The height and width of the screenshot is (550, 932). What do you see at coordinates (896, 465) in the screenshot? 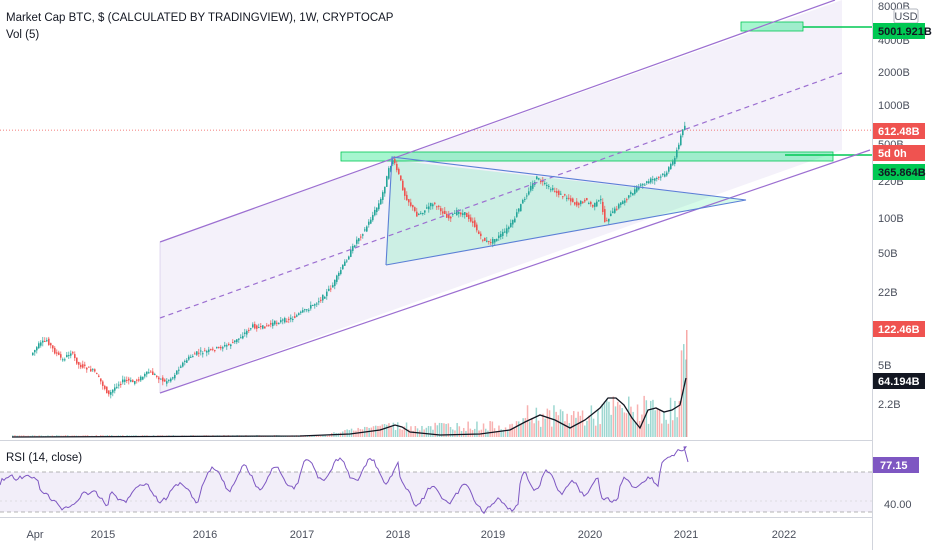
I see `rsi-current-bg` at bounding box center [896, 465].